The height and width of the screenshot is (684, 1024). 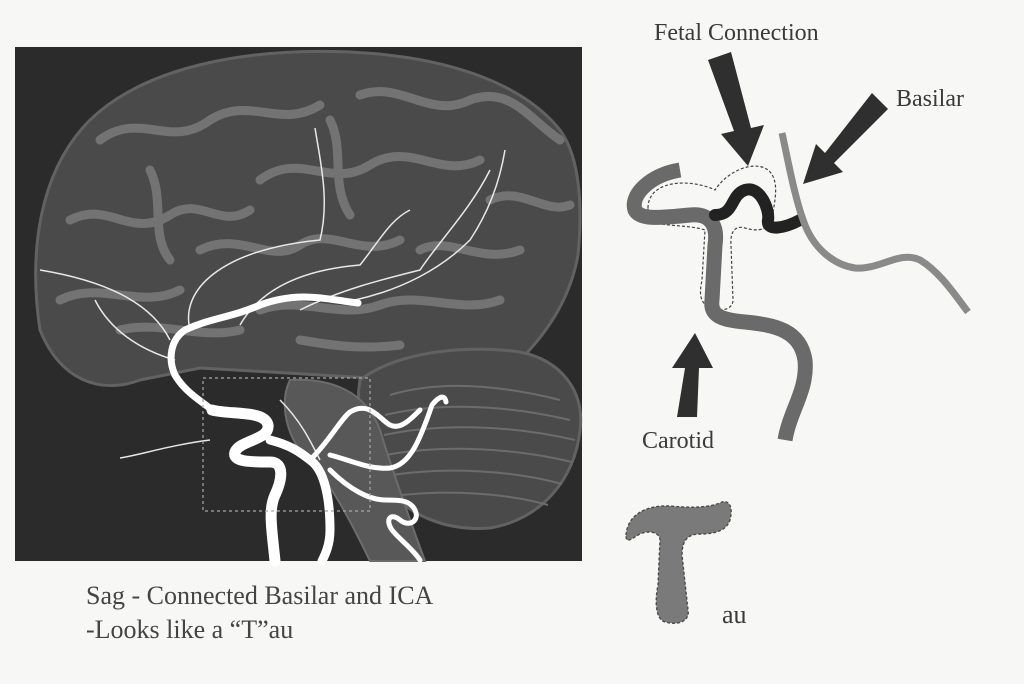 I want to click on middle-cerebral-artery, so click(x=264, y=353).